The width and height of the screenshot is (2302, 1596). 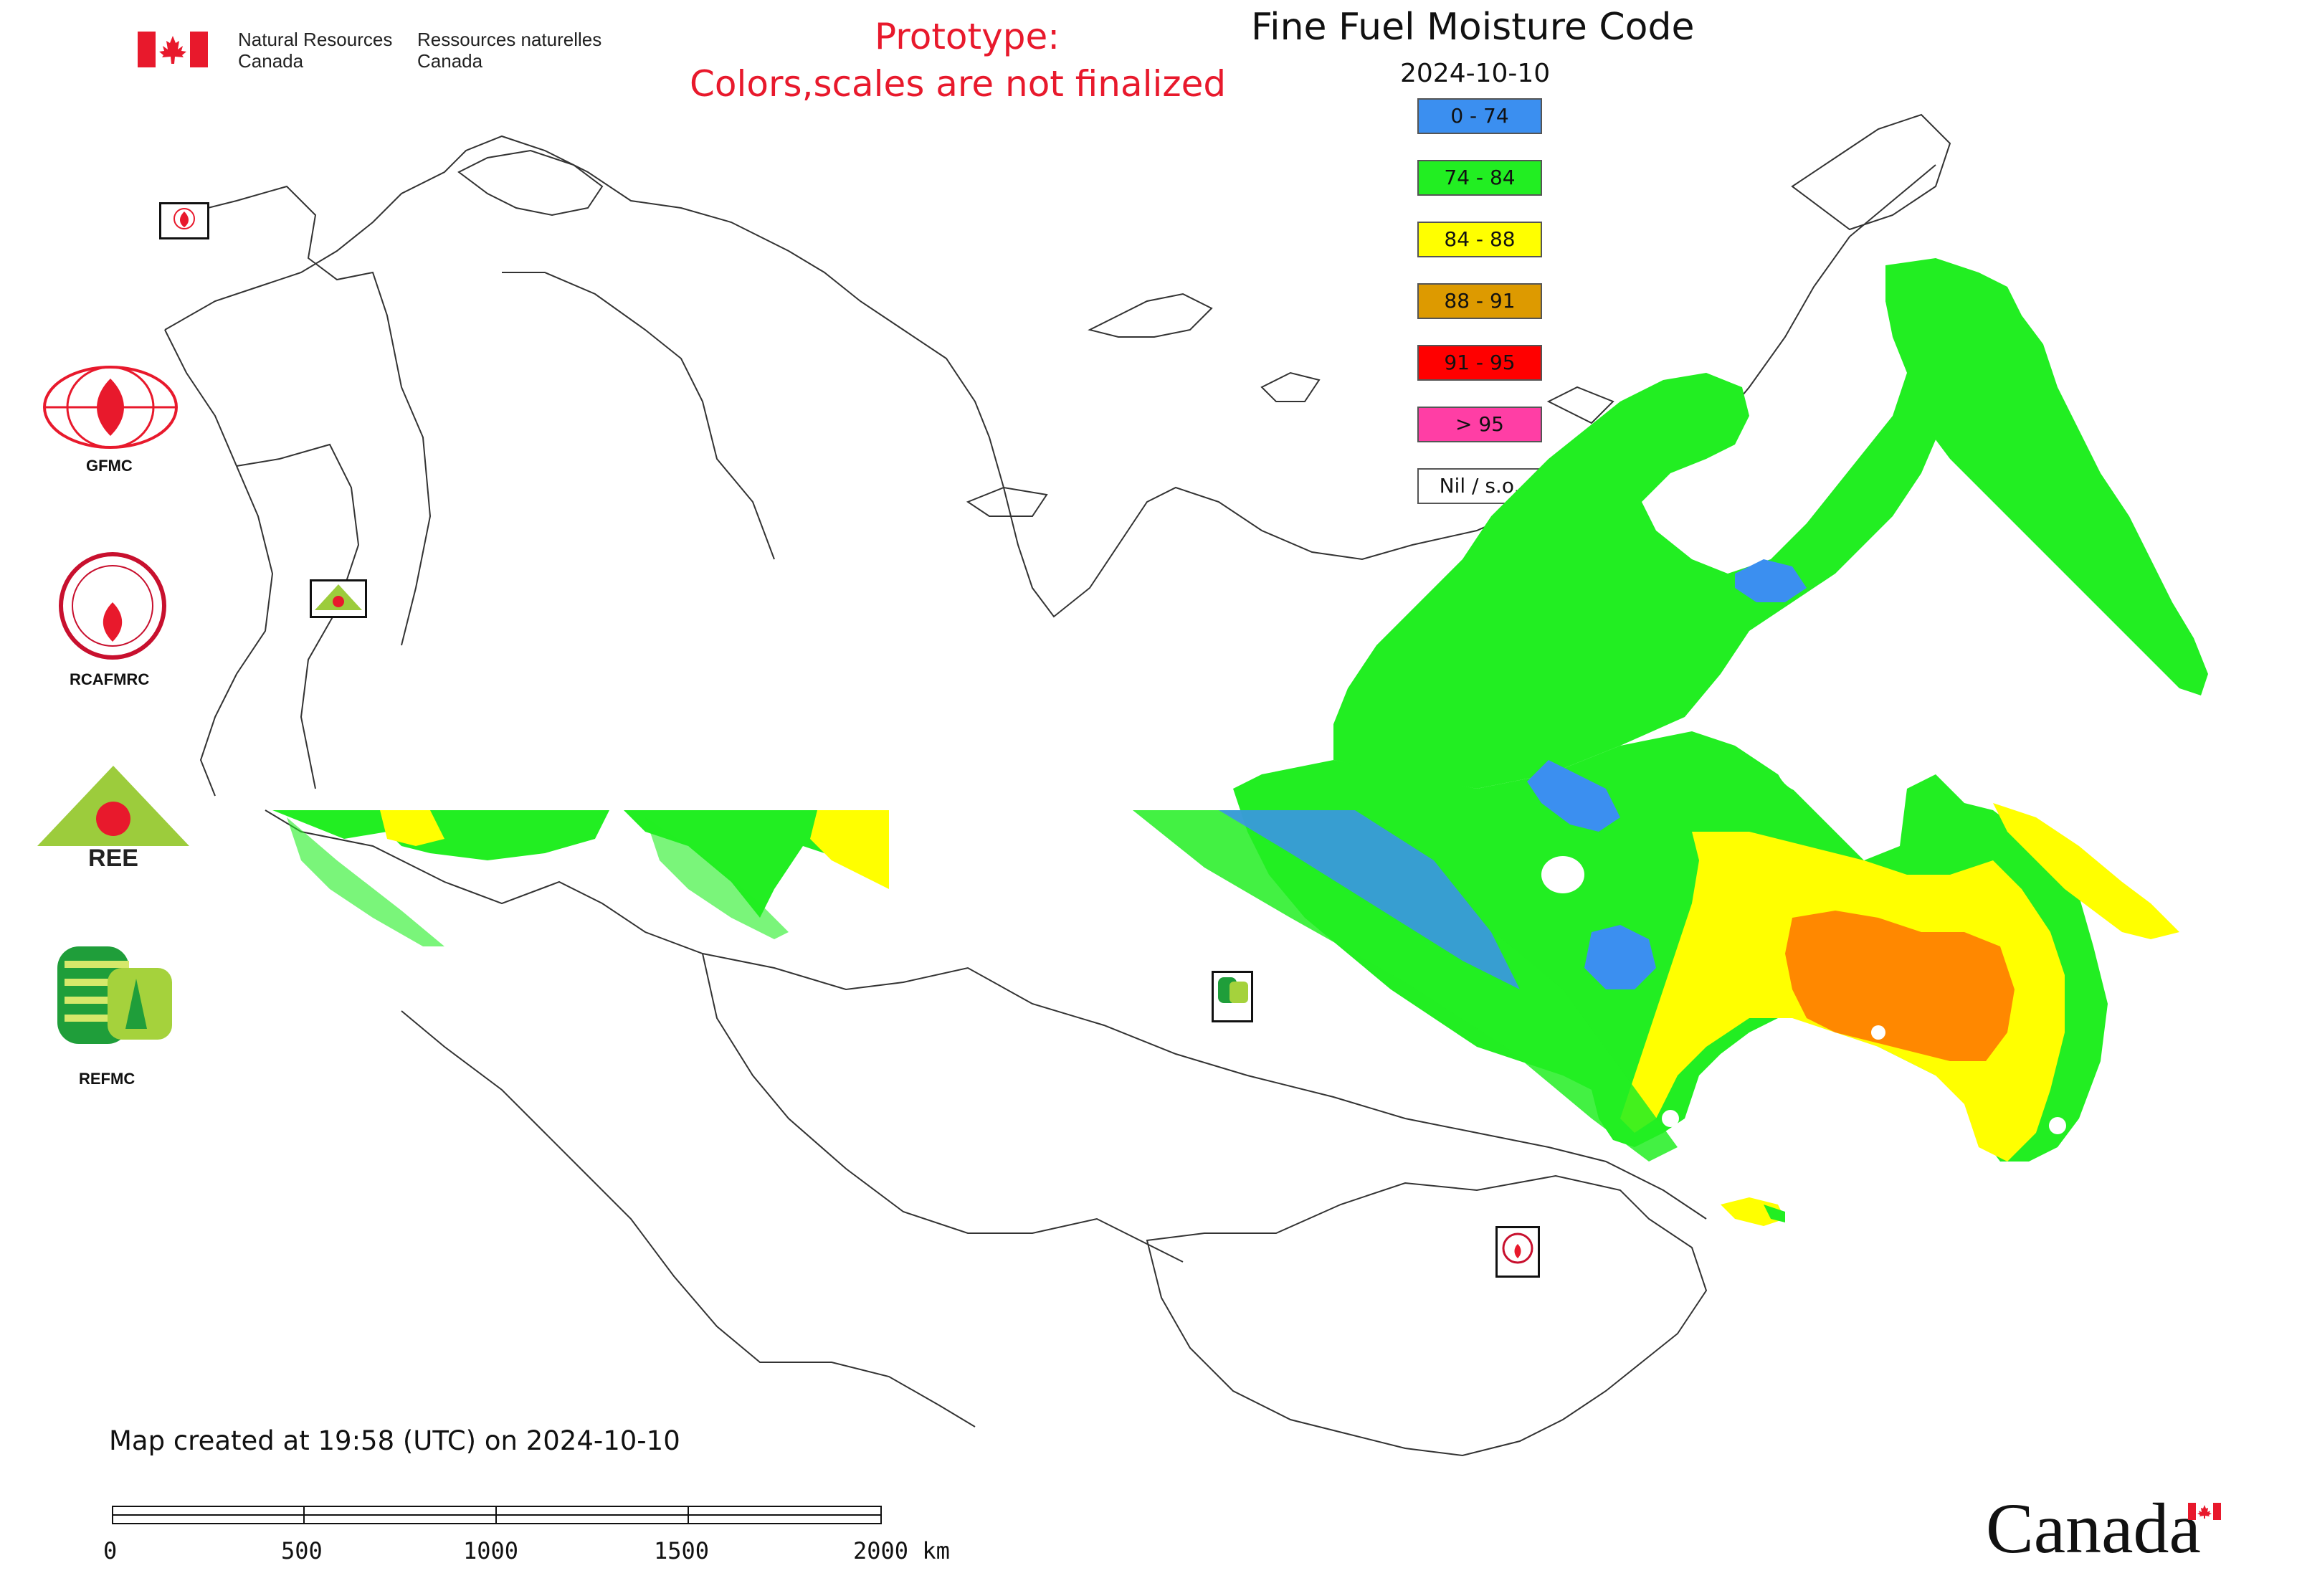 What do you see at coordinates (958, 84) in the screenshot?
I see `prototype-notice-line2: Colors,scales are not finalized` at bounding box center [958, 84].